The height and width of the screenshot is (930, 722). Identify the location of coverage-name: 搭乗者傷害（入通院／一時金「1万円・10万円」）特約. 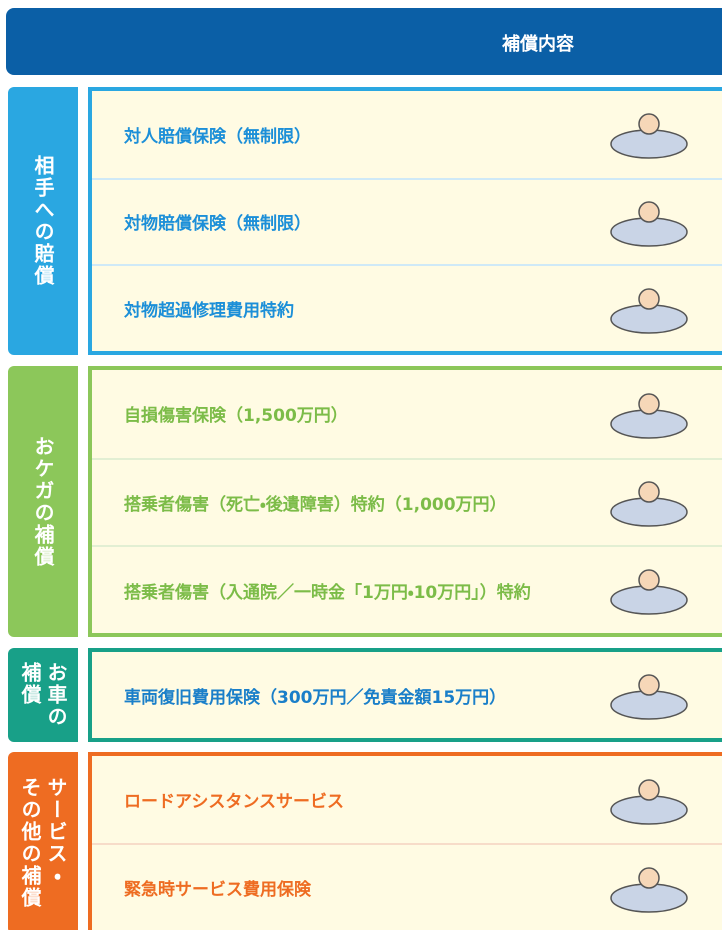
(327, 592).